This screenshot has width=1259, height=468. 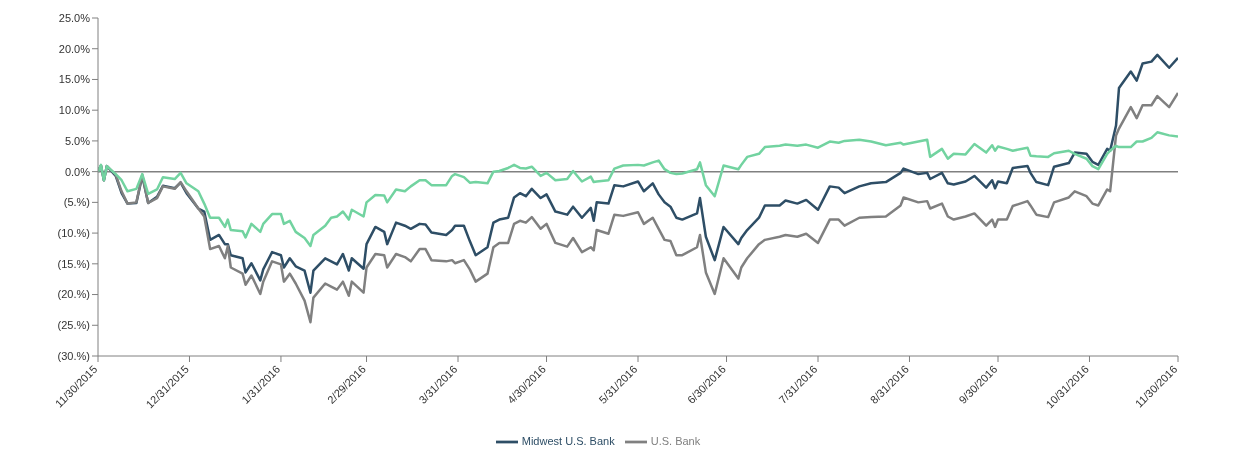 I want to click on legend-label: U.S. Bank, so click(x=675, y=440).